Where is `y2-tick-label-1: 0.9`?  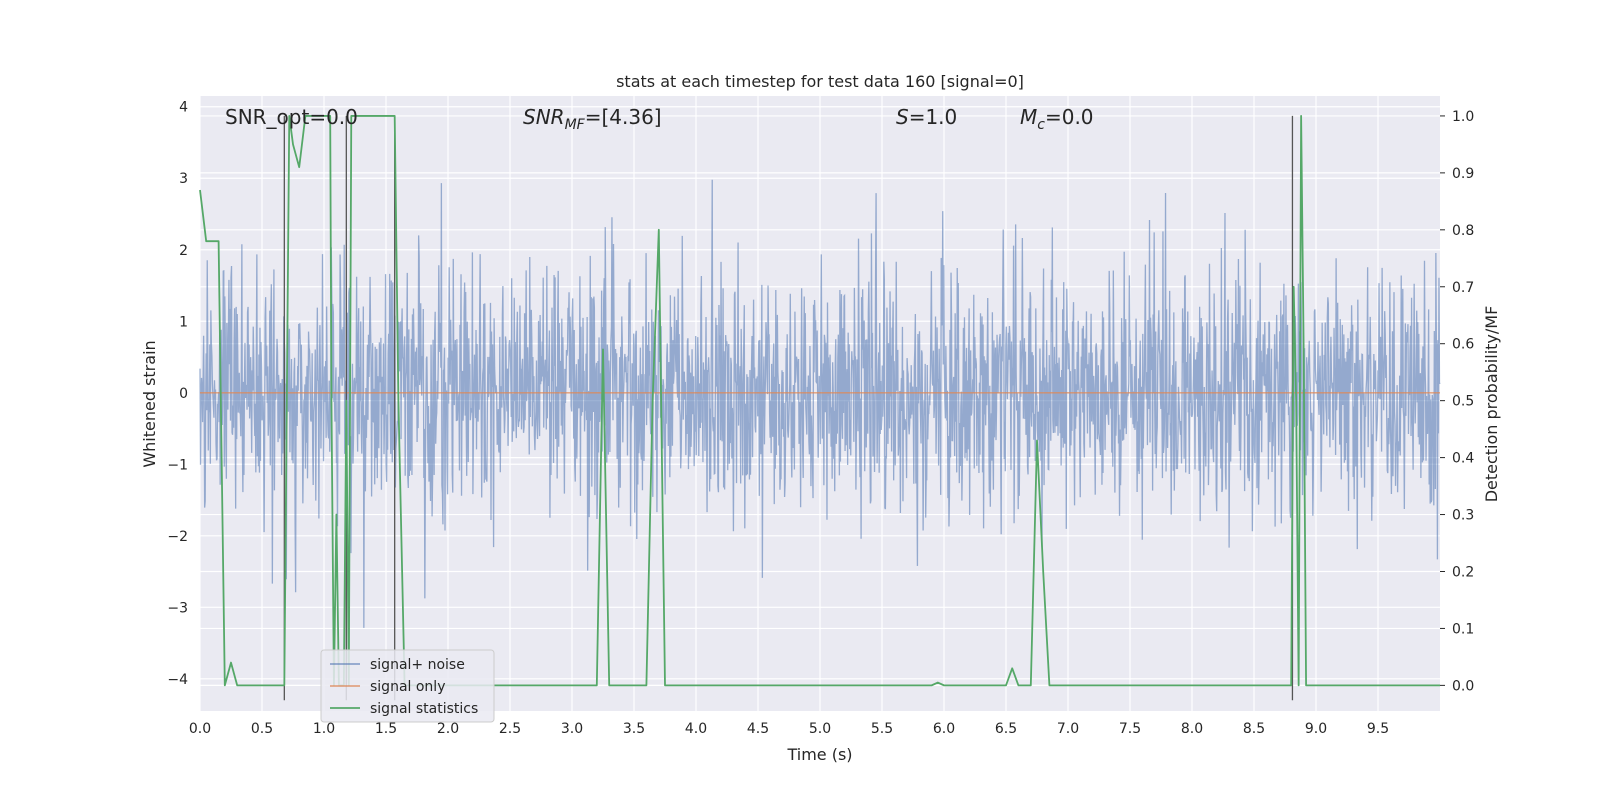 y2-tick-label-1: 0.9 is located at coordinates (1463, 174).